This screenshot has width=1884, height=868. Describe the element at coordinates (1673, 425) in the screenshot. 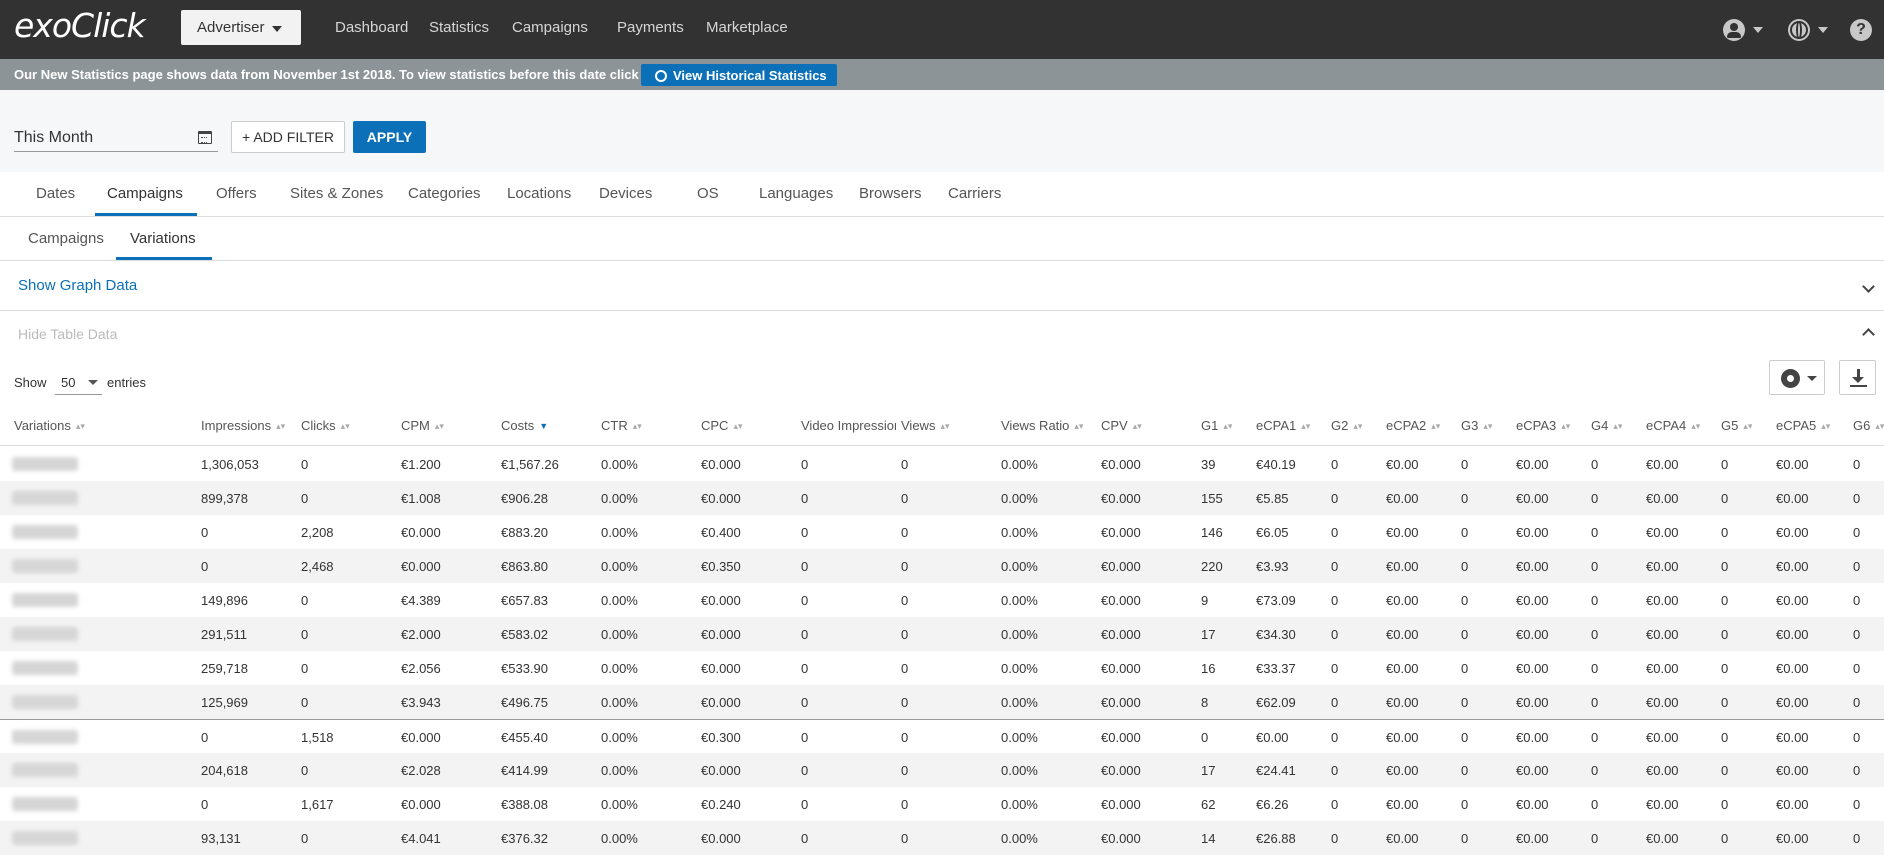

I see `column-header-ecpa4: eCPA4 ▴▾` at that location.